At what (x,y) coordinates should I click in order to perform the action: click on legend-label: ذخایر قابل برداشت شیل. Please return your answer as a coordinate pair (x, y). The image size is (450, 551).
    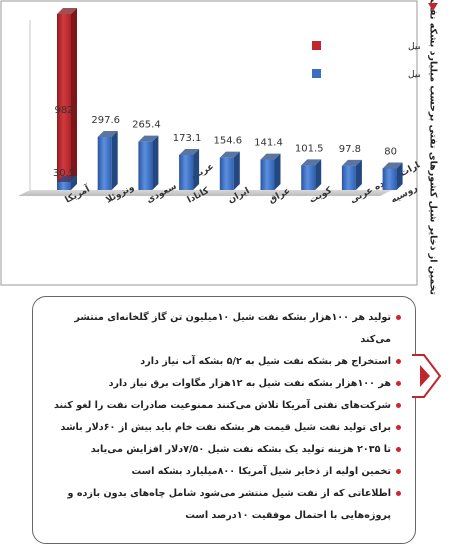
    Looking at the image, I should click on (414, 47).